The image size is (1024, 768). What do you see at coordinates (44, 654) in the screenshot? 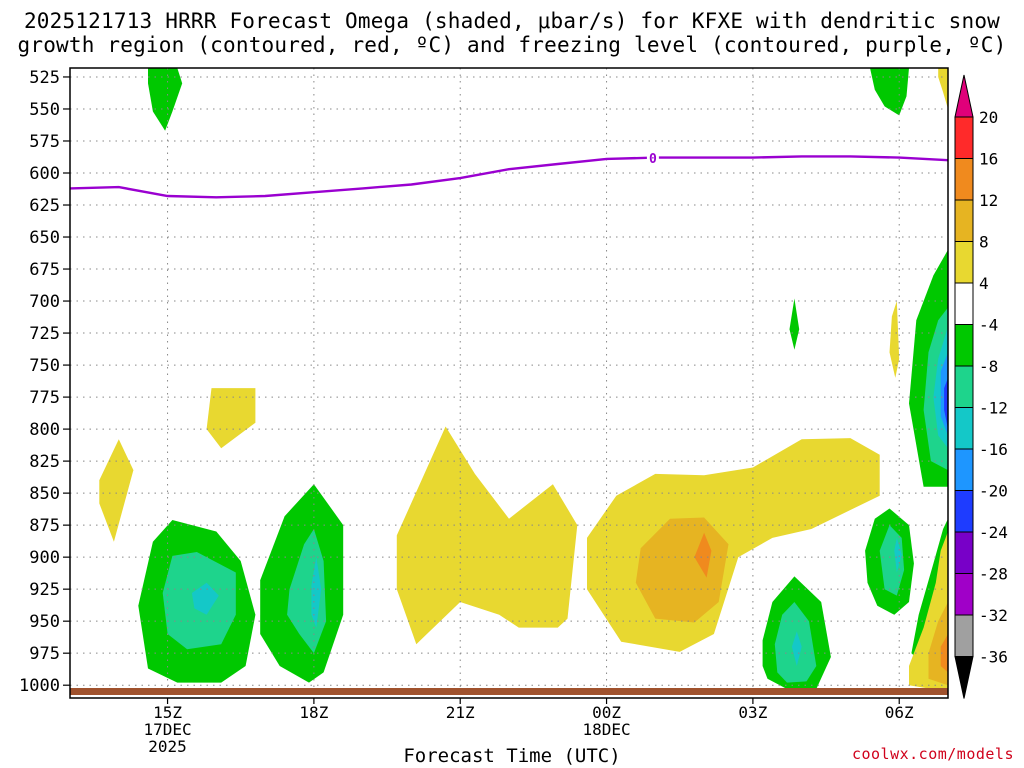
I see `y-tick-label: 975` at bounding box center [44, 654].